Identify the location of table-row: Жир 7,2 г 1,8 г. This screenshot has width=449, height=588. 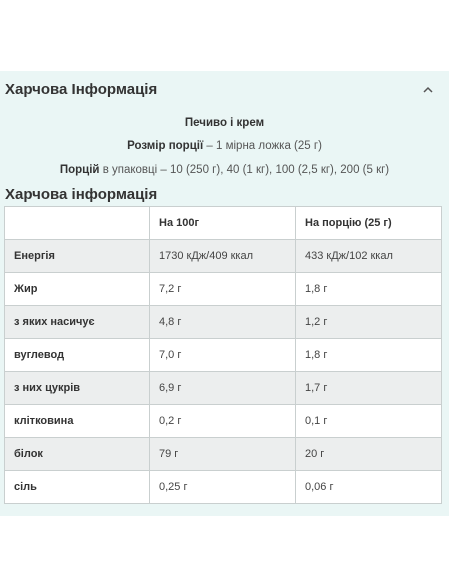
(223, 289).